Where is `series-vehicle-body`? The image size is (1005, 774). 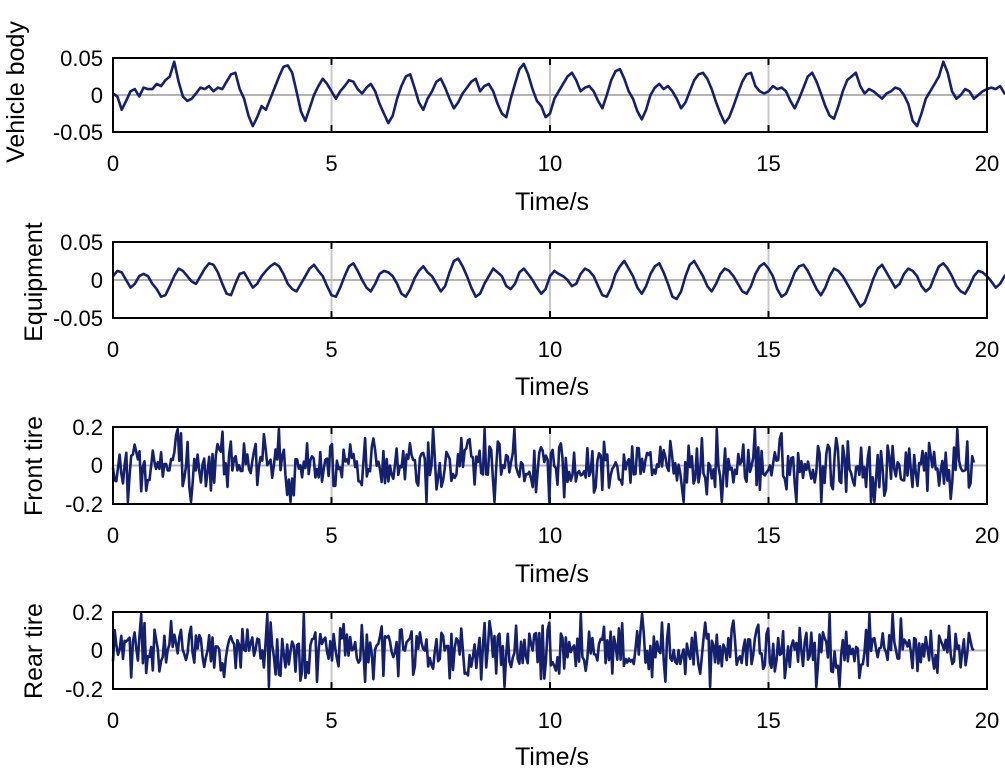
series-vehicle-body is located at coordinates (558, 94).